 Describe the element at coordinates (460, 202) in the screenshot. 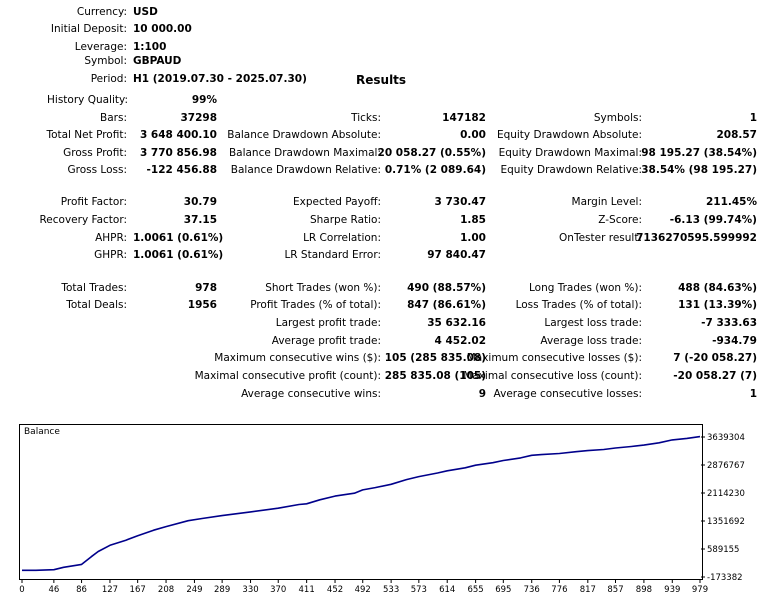

I see `expected-payoff-value: 3 730.47` at that location.